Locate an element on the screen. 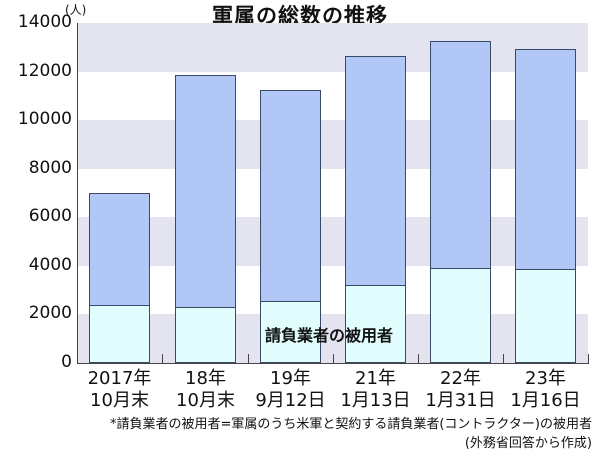 The height and width of the screenshot is (457, 600). y-tick-label: 14000 is located at coordinates (44, 22).